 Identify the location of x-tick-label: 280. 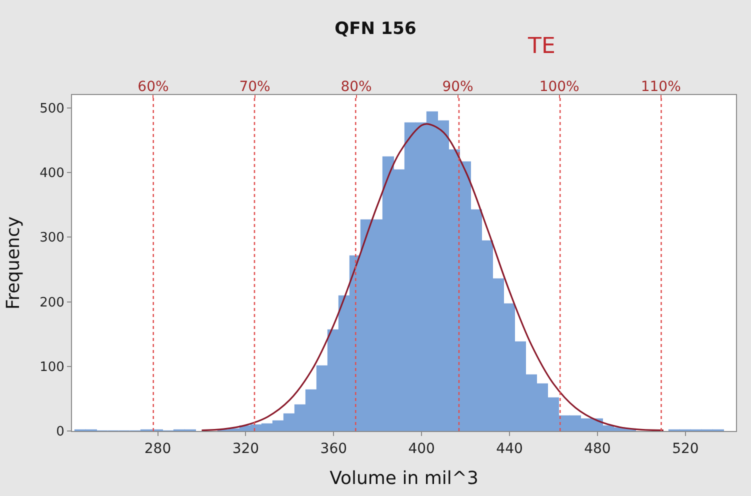
(158, 448).